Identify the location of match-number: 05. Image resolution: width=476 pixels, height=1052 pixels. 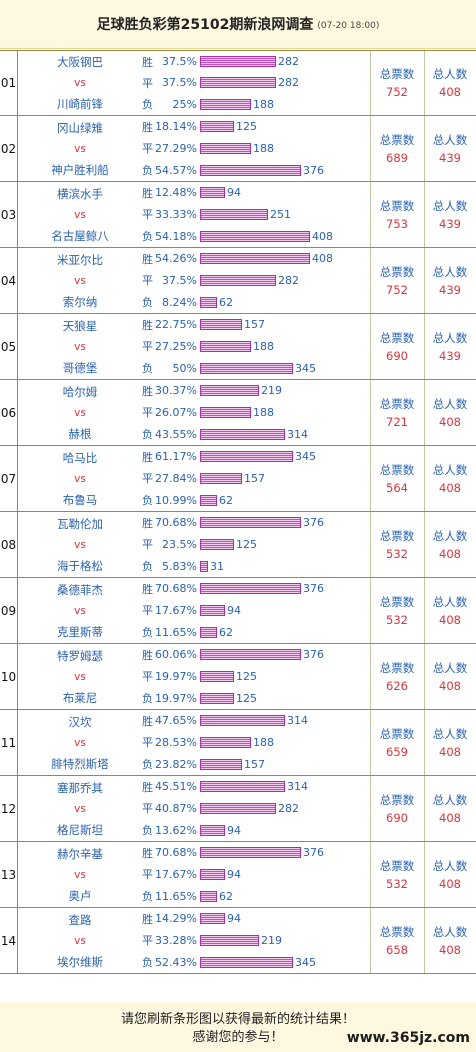
(9, 346).